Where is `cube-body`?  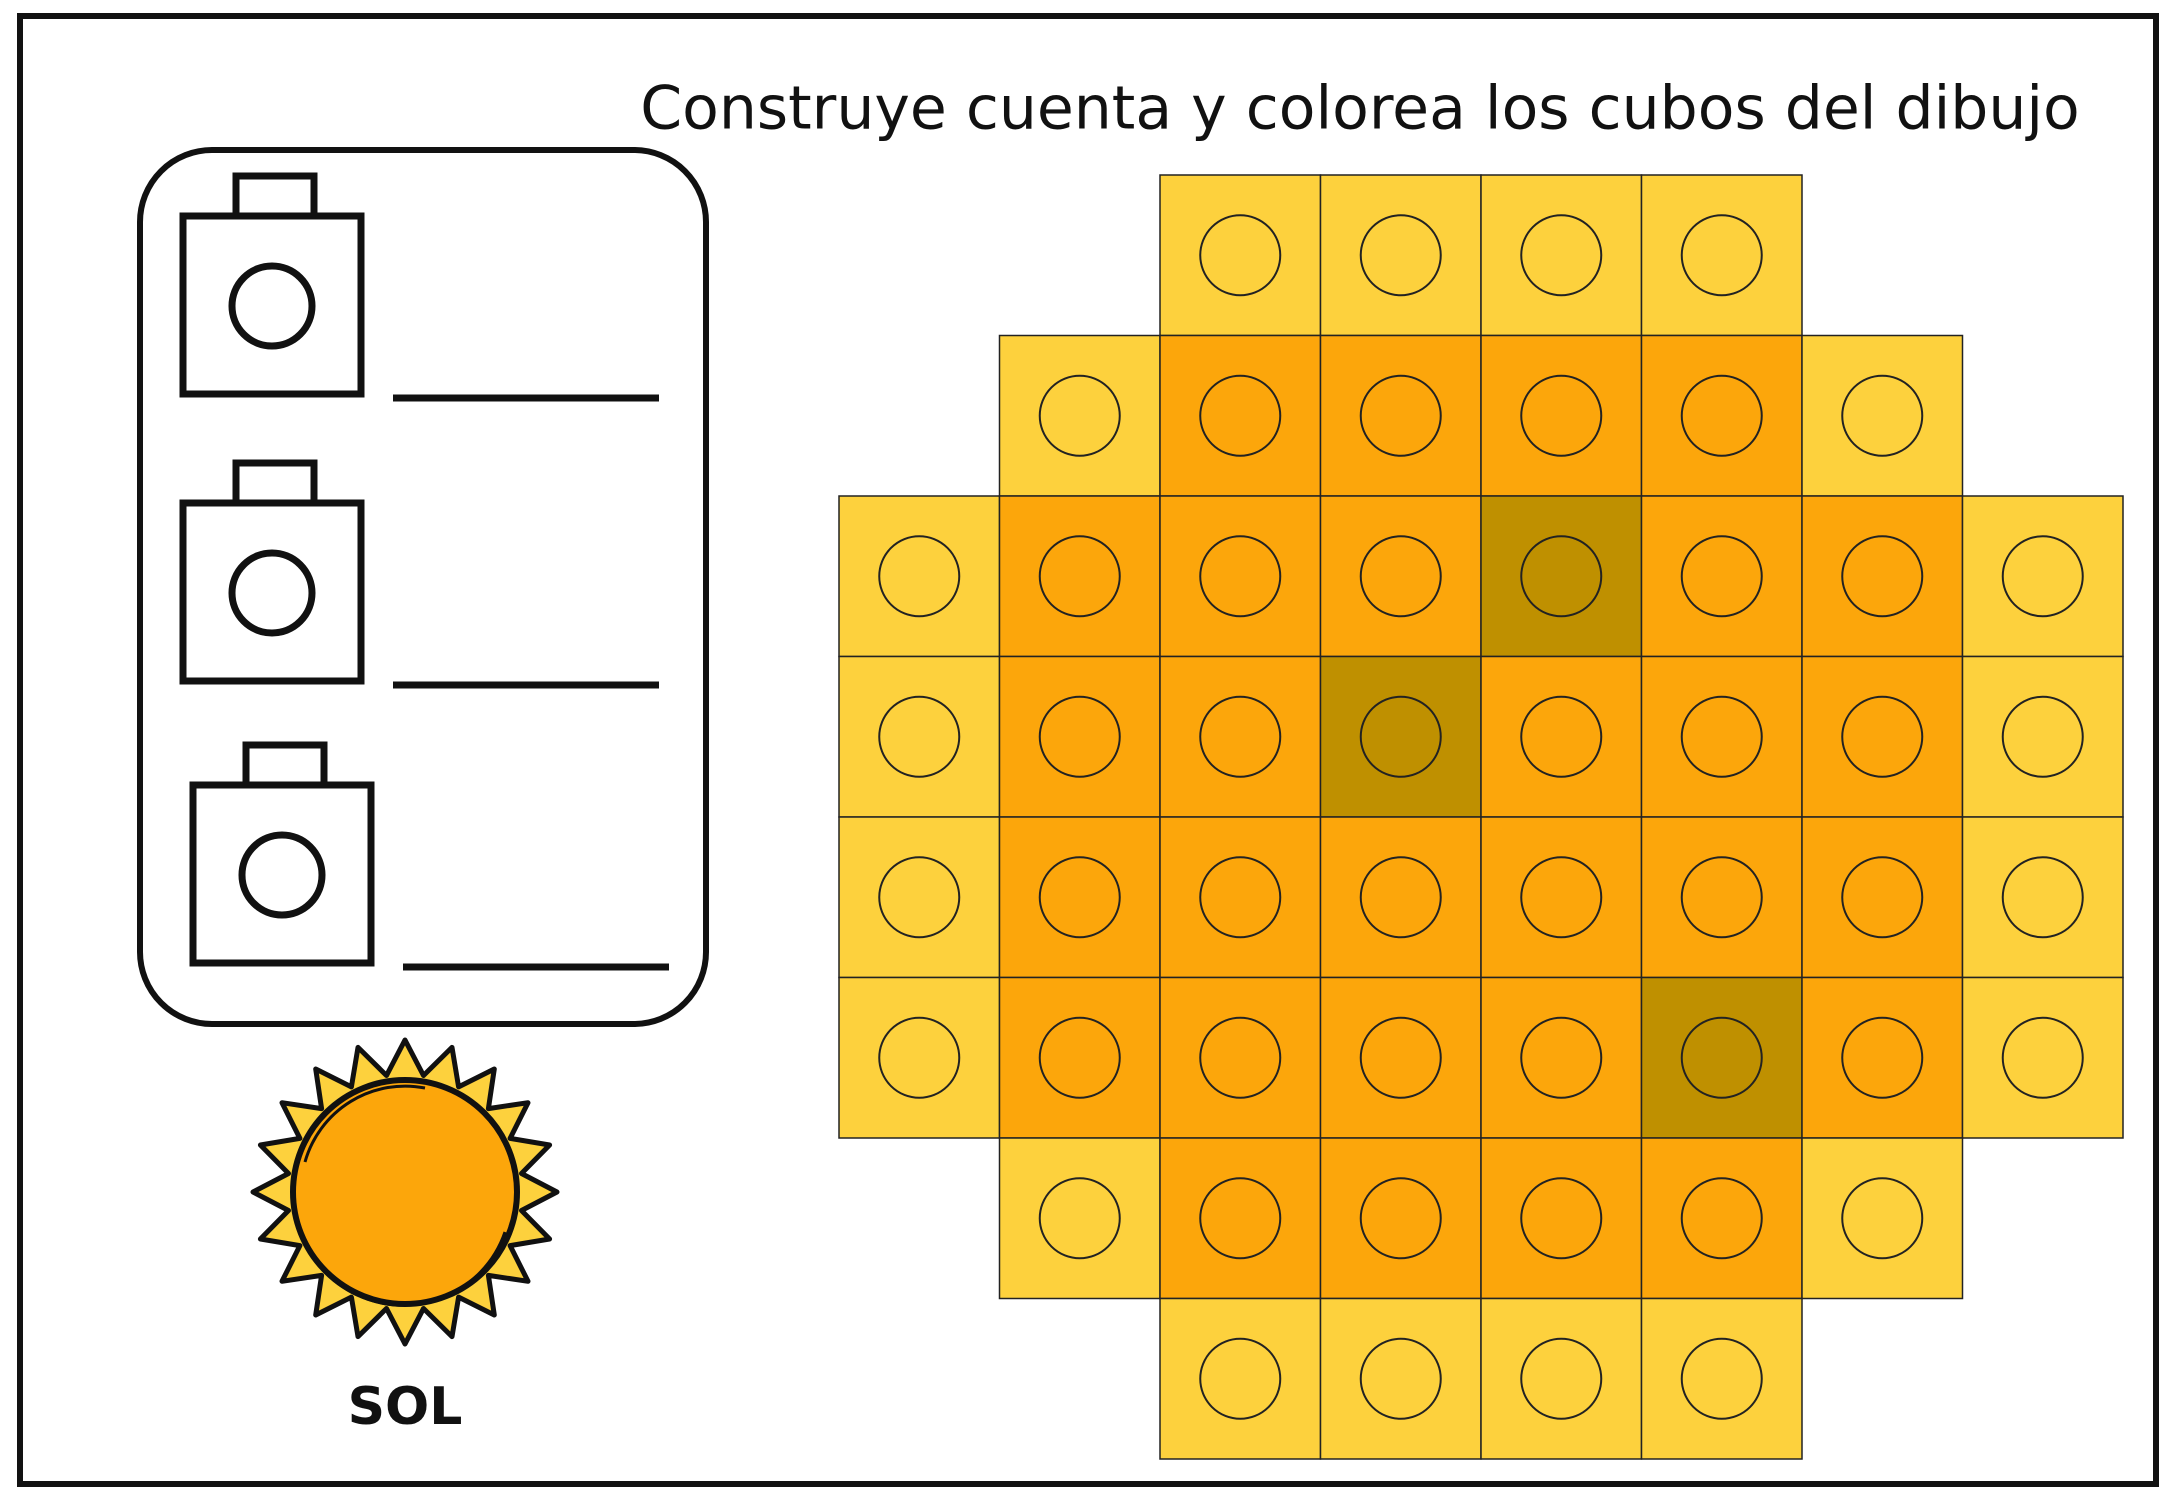 cube-body is located at coordinates (272, 305).